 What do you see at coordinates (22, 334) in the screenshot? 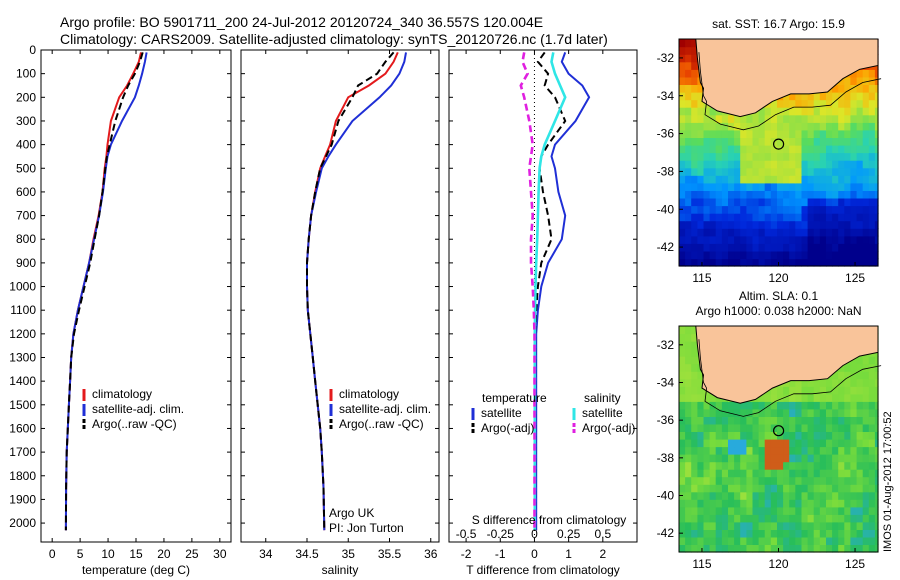
I see `y-tick-label: 1200` at bounding box center [22, 334].